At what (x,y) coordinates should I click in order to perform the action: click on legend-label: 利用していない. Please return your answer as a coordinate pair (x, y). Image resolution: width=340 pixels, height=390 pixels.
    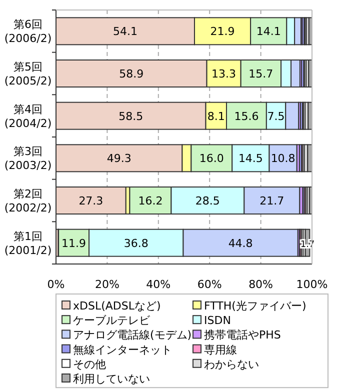
    Looking at the image, I should click on (111, 379).